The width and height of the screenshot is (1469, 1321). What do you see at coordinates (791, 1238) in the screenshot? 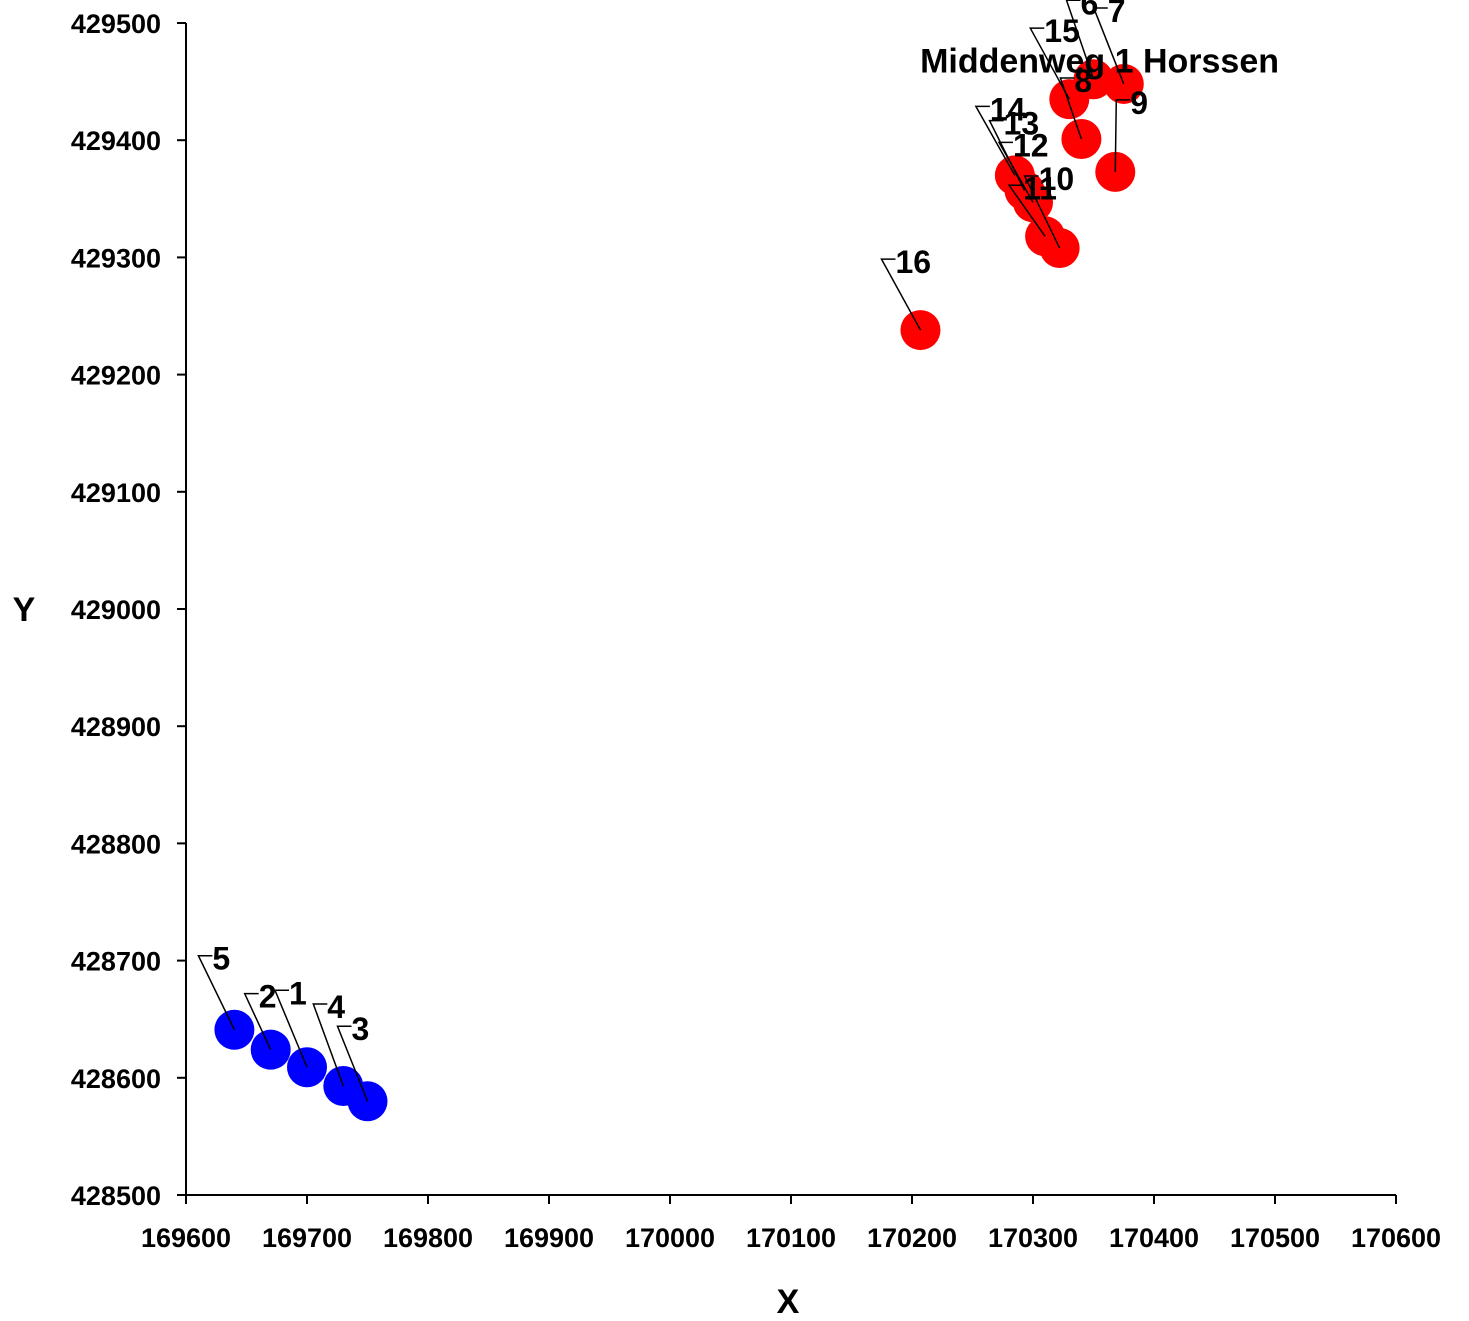
I see `x-tick-label: 170100` at bounding box center [791, 1238].